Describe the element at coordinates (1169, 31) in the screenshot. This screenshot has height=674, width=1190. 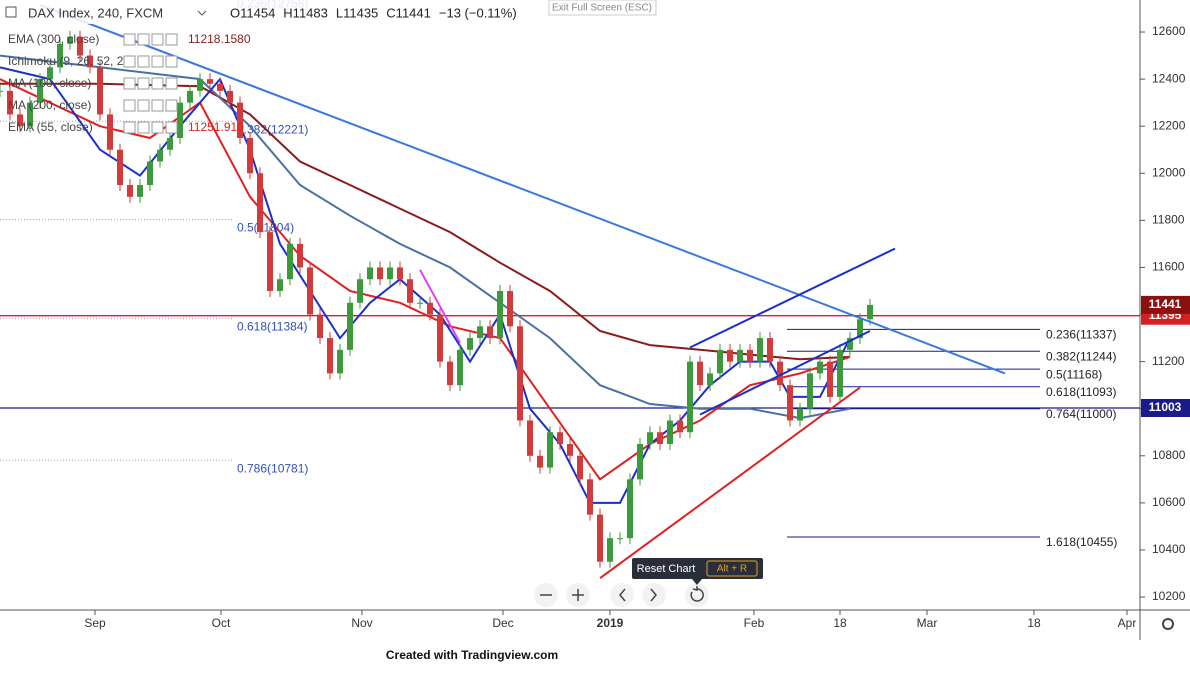
I see `y-tick-label: 12600` at that location.